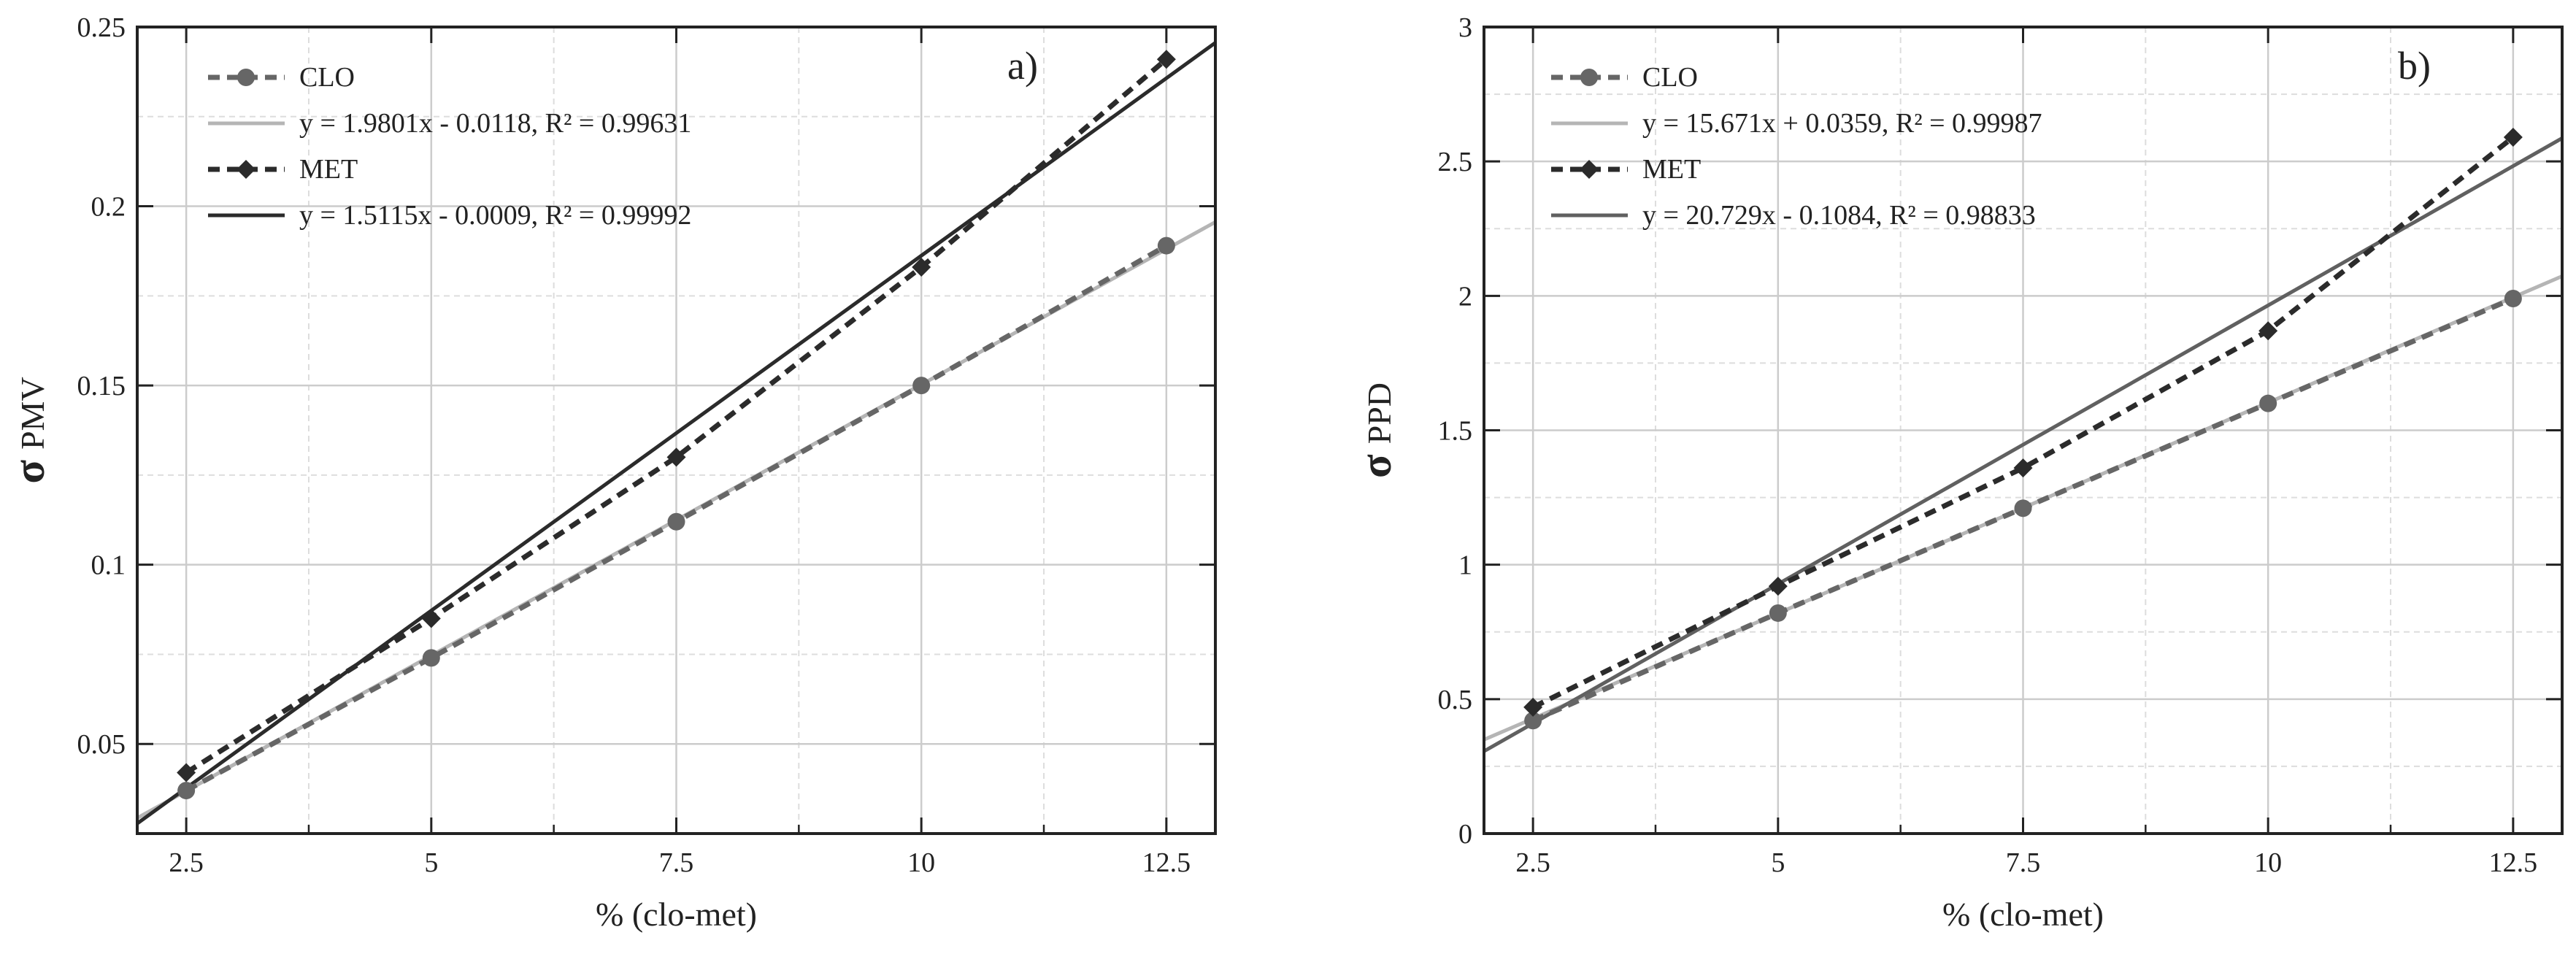 This screenshot has height=954, width=2576. Describe the element at coordinates (495, 215) in the screenshot. I see `legend-label: y = 1.5115x - 0.0009, R² = 0.99992` at that location.